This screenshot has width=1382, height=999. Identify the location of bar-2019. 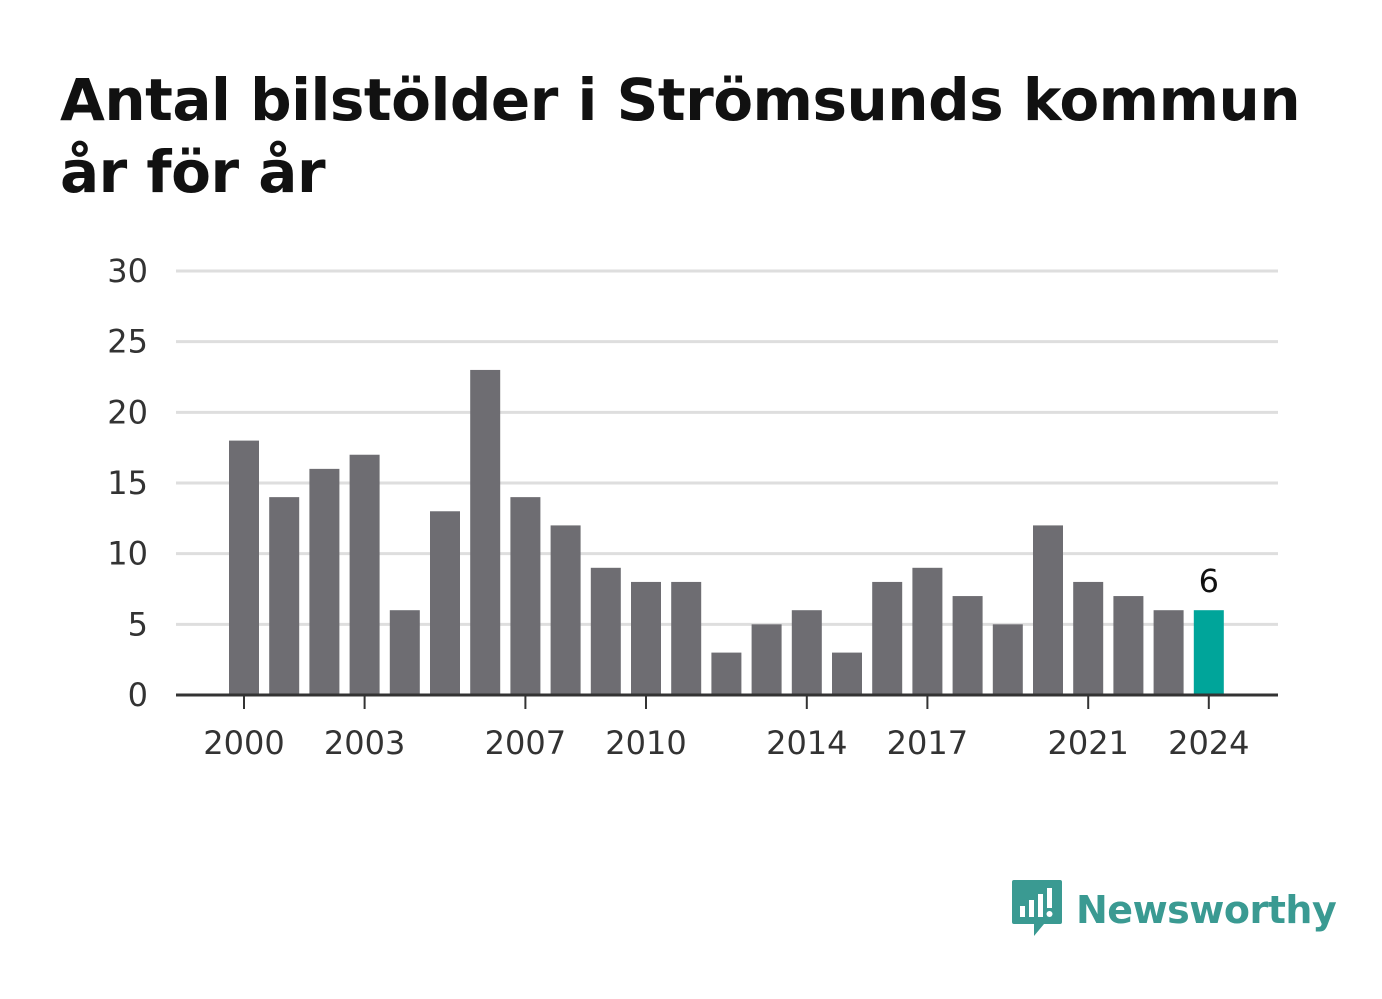
(1007, 659).